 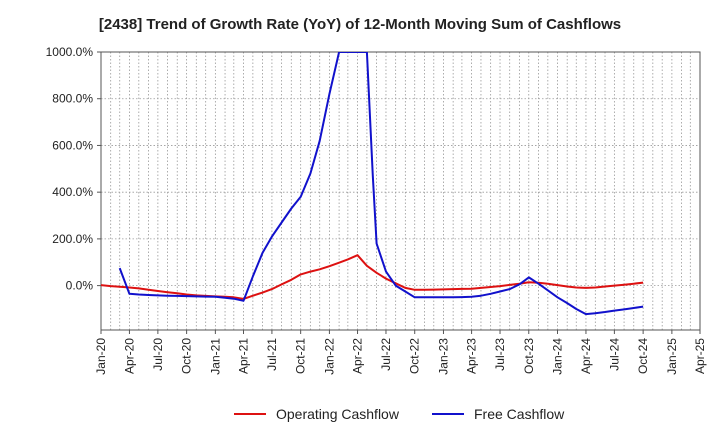 I want to click on x-tick-label: Apr-25, so click(x=700, y=356).